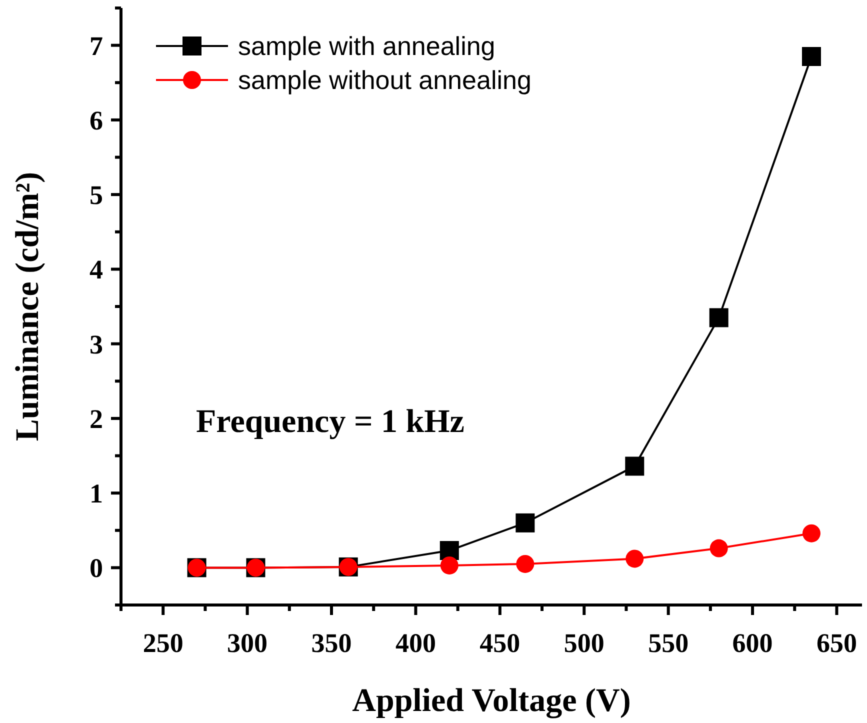  Describe the element at coordinates (752, 643) in the screenshot. I see `x-tick-label: 600` at that location.